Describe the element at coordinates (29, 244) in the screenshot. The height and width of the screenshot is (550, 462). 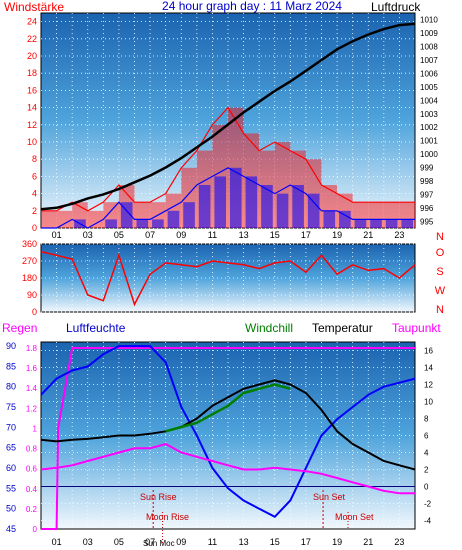
I see `direction-degree-tick: 360` at that location.